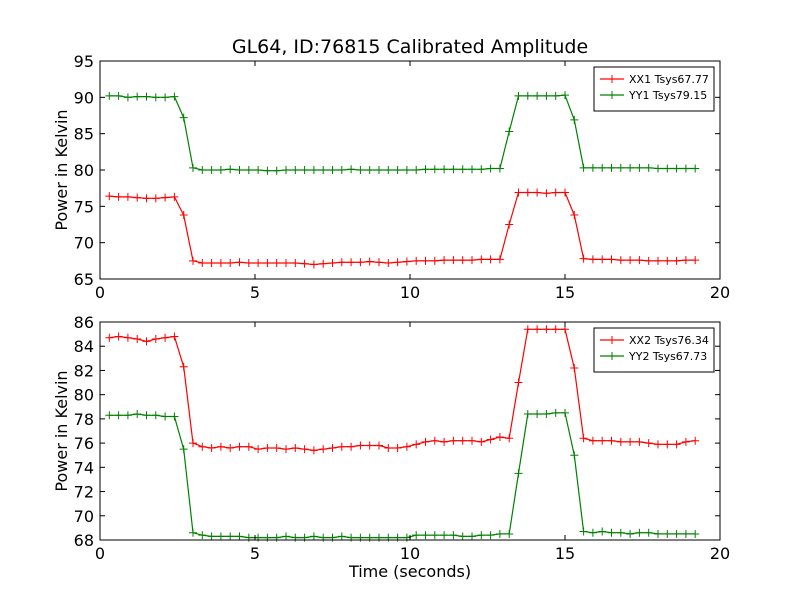 The height and width of the screenshot is (600, 800). Describe the element at coordinates (84, 540) in the screenshot. I see `y-tick-label: 68` at that location.